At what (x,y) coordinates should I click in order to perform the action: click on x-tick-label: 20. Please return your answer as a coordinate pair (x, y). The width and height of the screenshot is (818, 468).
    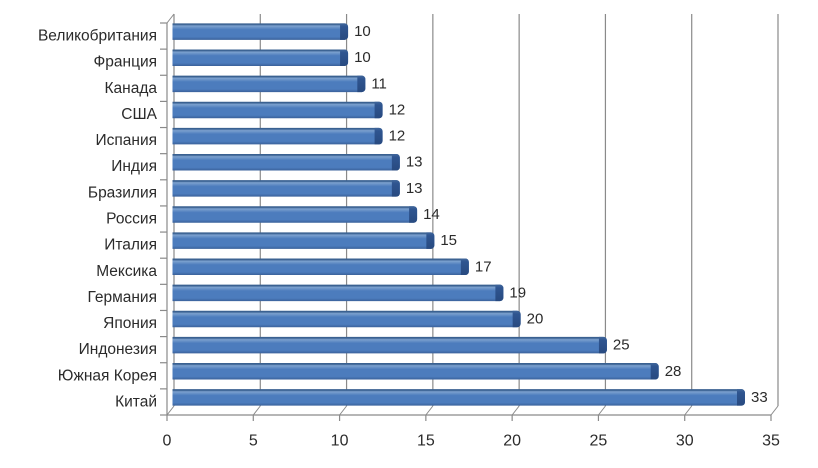
    Looking at the image, I should click on (512, 441).